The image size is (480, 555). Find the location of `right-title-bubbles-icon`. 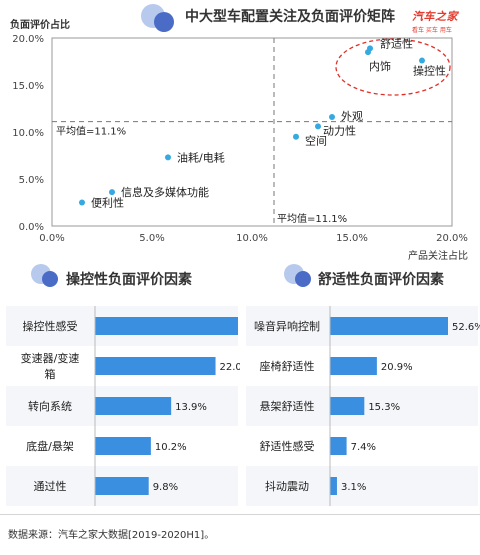

right-title-bubbles-icon is located at coordinates (297, 275).